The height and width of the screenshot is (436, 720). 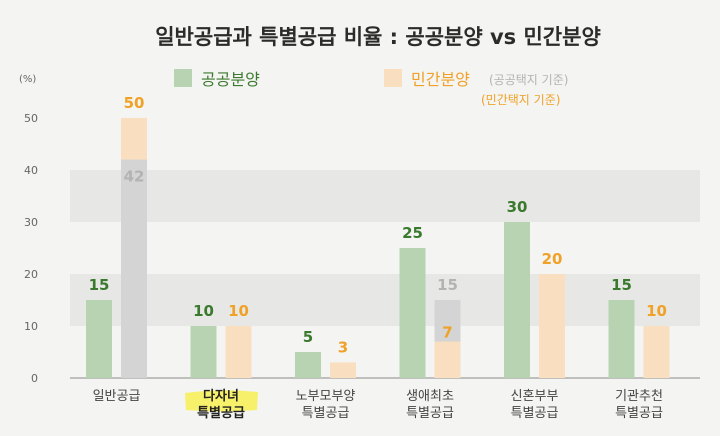 I want to click on value-label-private: 50, so click(x=134, y=103).